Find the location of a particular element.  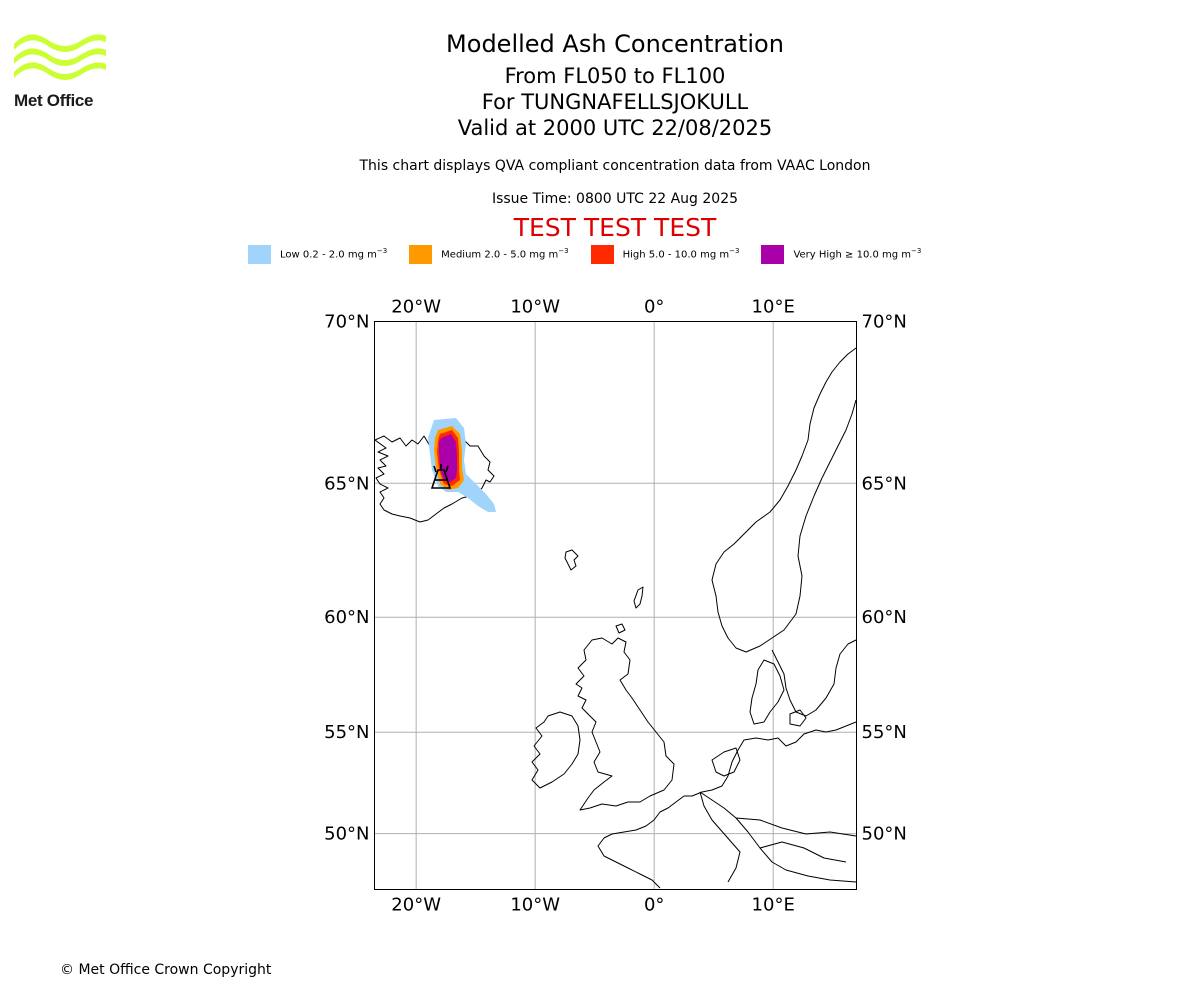

lon-tick-label-top: 20°W is located at coordinates (416, 307).